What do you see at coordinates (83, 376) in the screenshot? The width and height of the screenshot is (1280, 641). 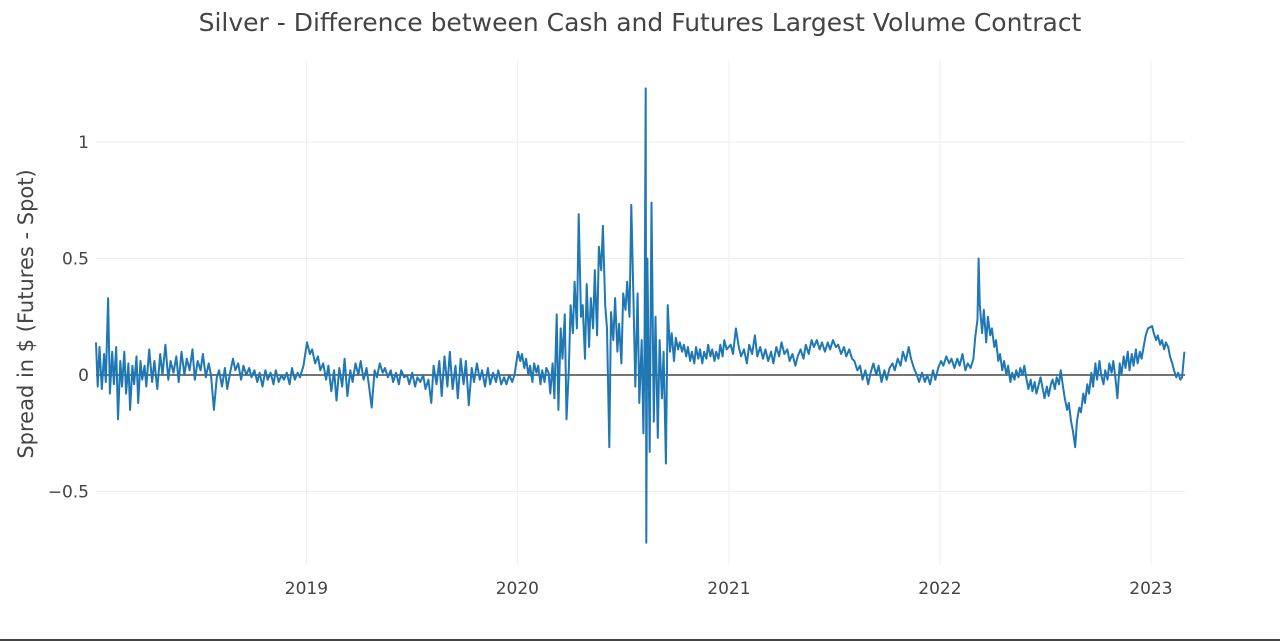 I see `y-tick-label: 0` at bounding box center [83, 376].